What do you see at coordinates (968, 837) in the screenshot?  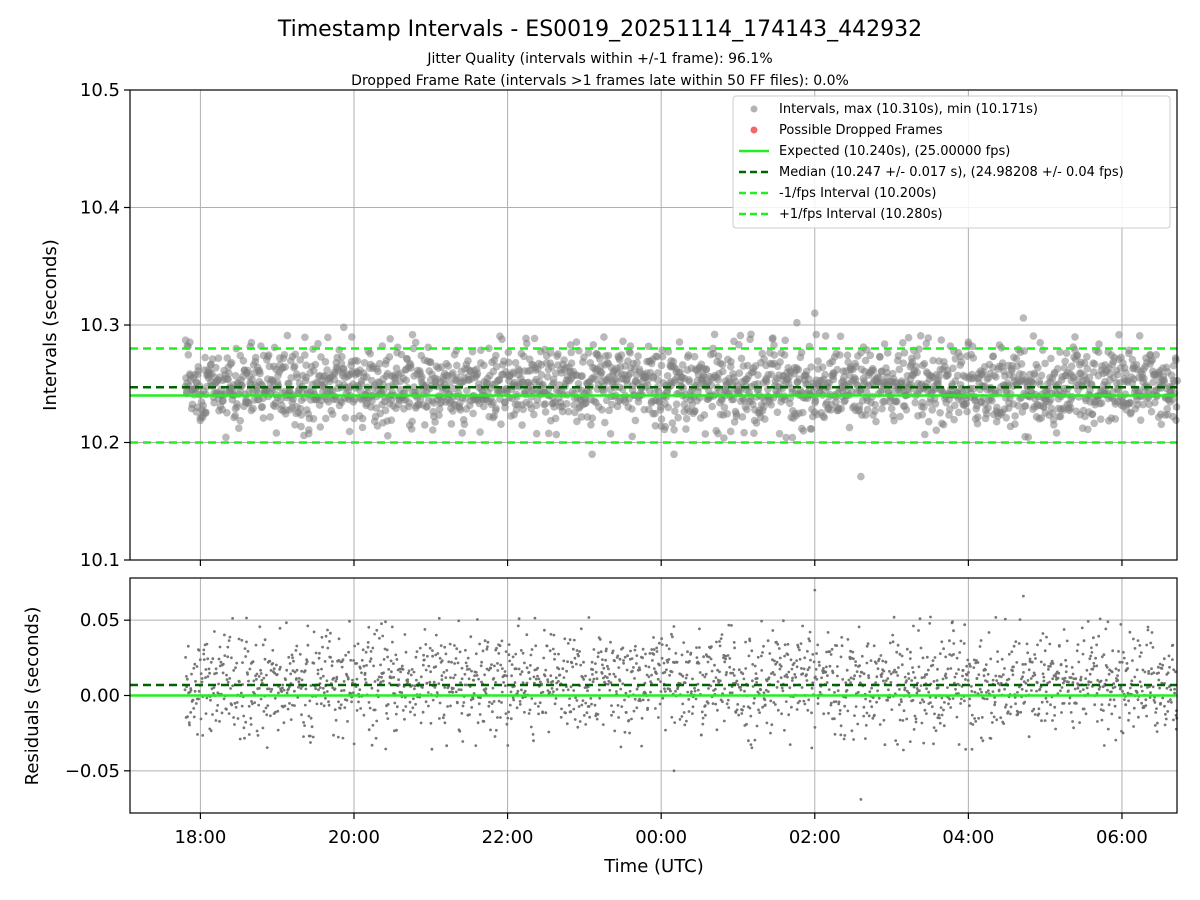 I see `x-tick-label: 04:00` at bounding box center [968, 837].